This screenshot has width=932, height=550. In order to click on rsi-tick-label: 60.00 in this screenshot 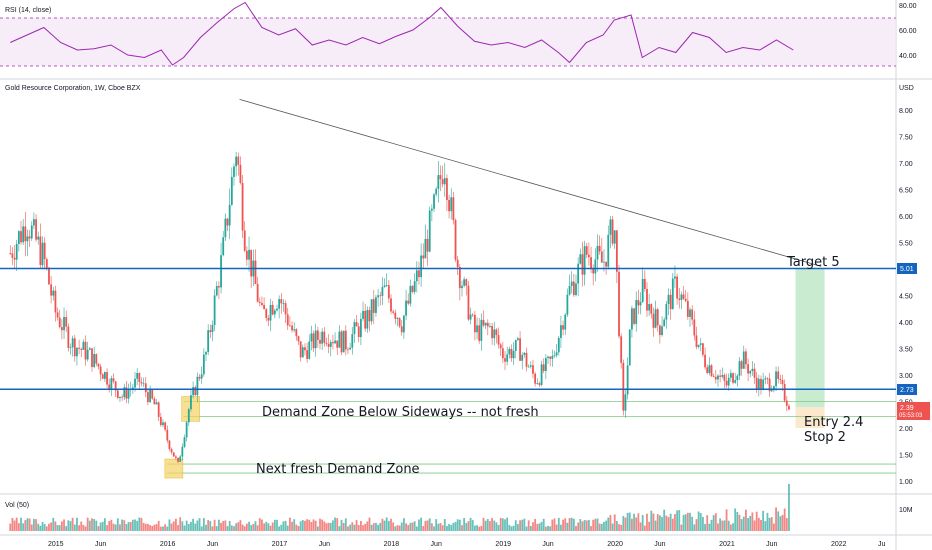, I will do `click(908, 31)`.